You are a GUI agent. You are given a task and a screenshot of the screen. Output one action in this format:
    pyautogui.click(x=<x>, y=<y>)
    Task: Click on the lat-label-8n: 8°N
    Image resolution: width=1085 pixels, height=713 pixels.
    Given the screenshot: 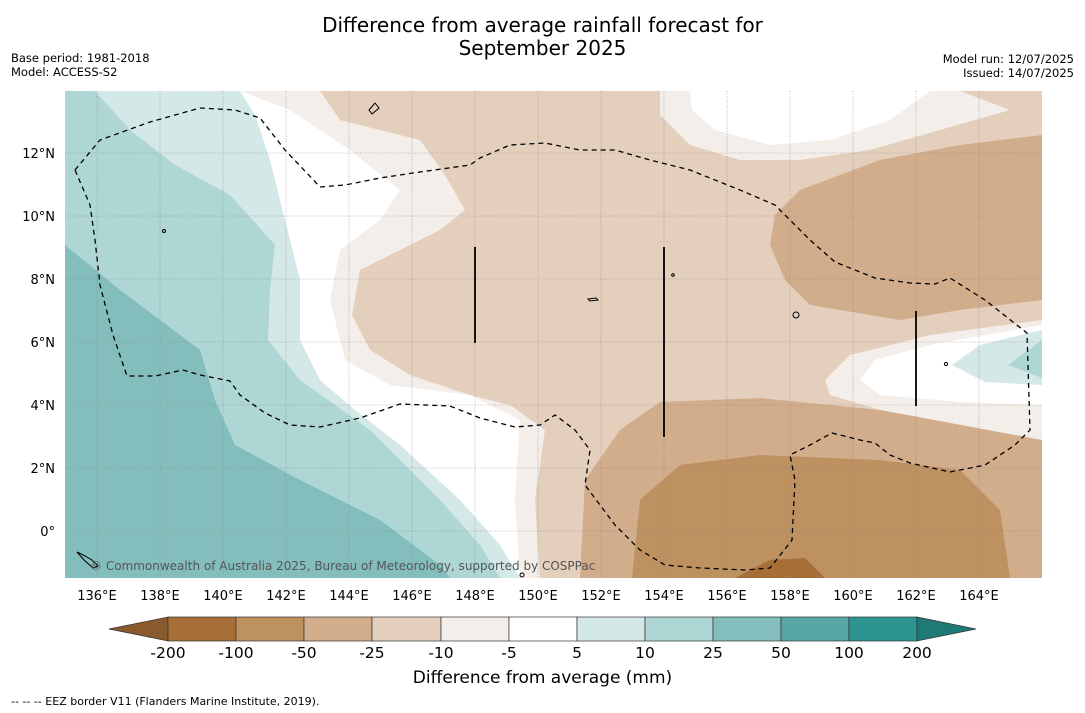 What is the action you would take?
    pyautogui.click(x=43, y=280)
    